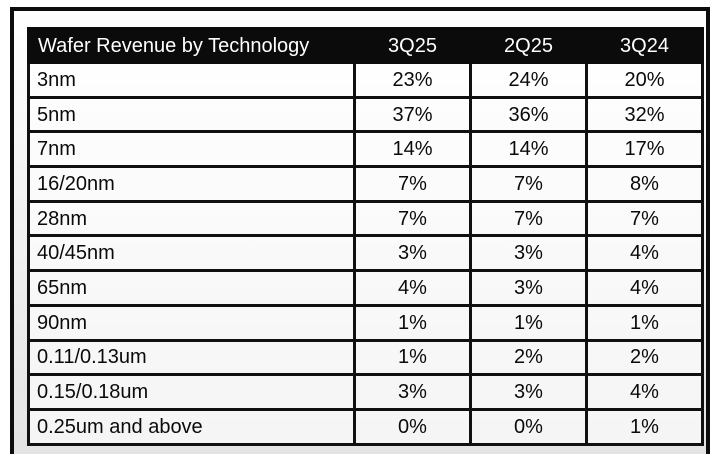 The height and width of the screenshot is (454, 720). I want to click on table-head: Wafer Revenue by Technology 3Q25 2Q25 3Q24, so click(365, 45).